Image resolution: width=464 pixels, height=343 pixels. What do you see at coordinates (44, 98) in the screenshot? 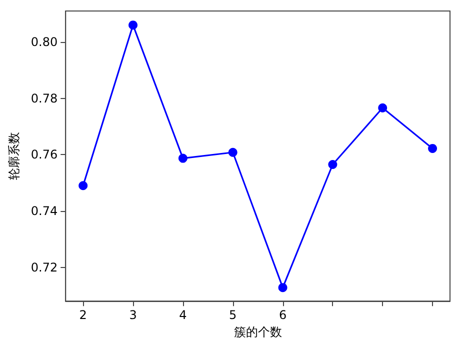
I see `y-tick-label: 0.78` at bounding box center [44, 98].